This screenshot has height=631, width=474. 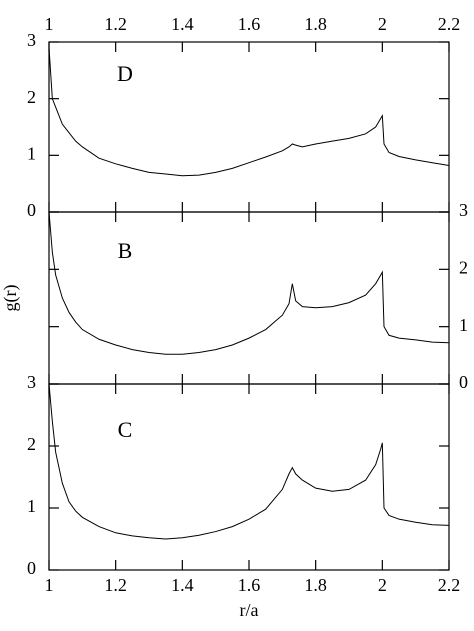 I want to click on panel-label: B, so click(x=125, y=250).